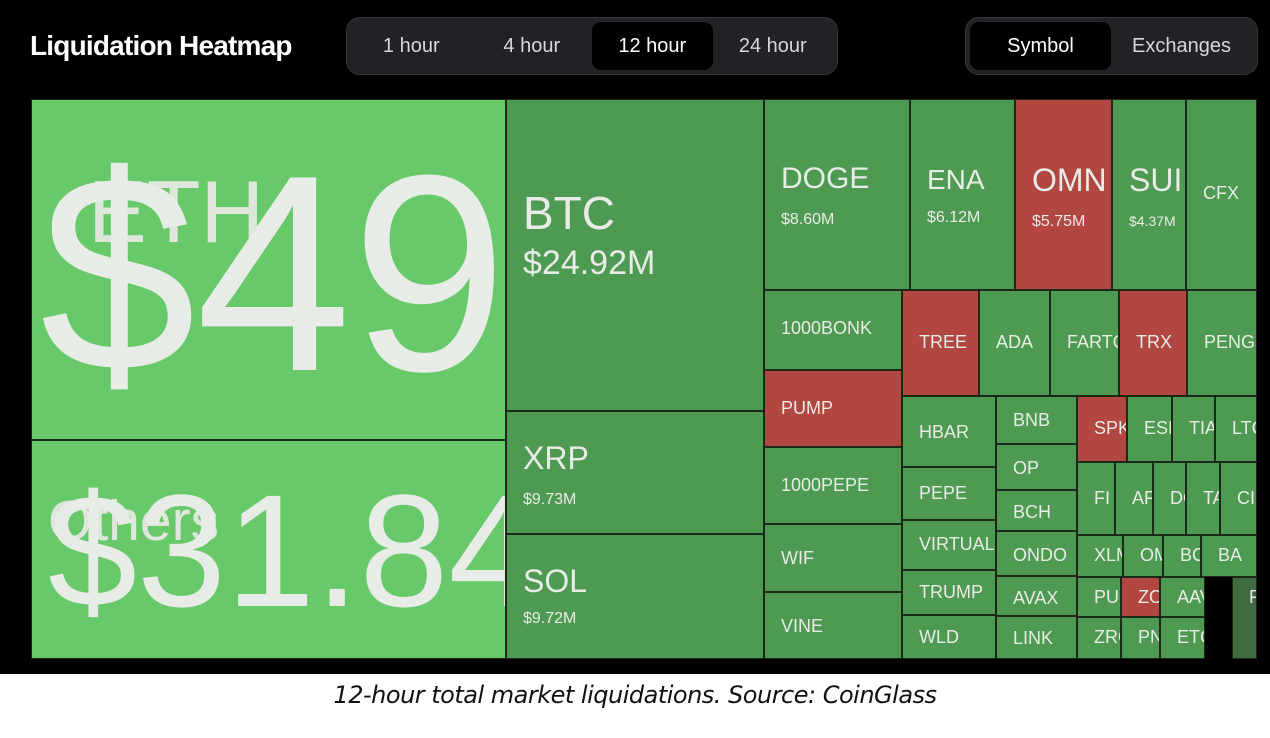 The width and height of the screenshot is (1270, 738). I want to click on treemap-tile-pepe: PEPE, so click(949, 493).